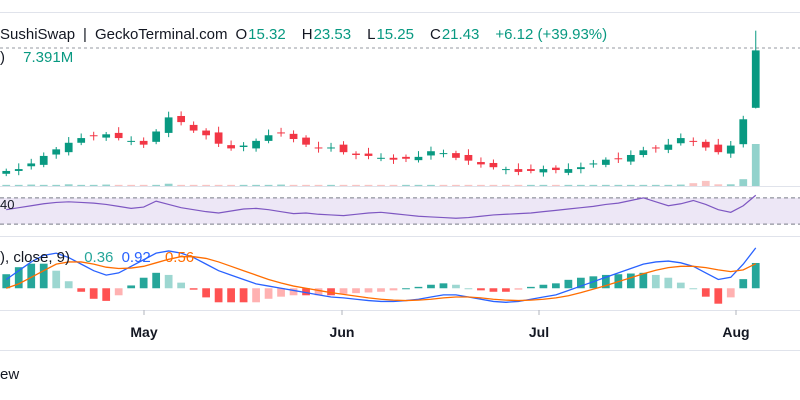  Describe the element at coordinates (161, 34) in the screenshot. I see `data-source: GeckoTerminal.com` at that location.